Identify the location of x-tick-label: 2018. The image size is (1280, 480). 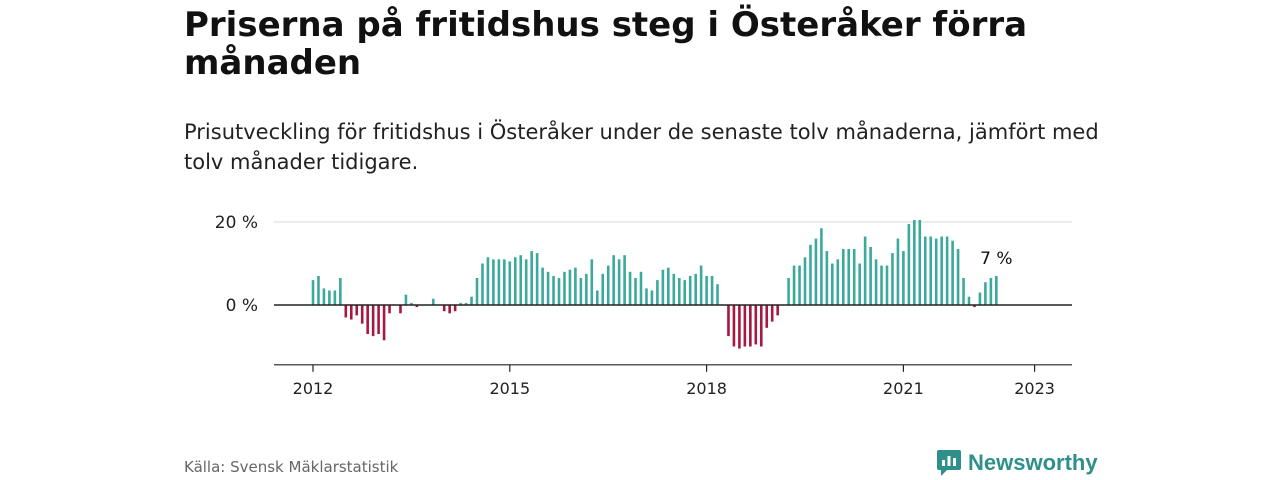
(706, 388).